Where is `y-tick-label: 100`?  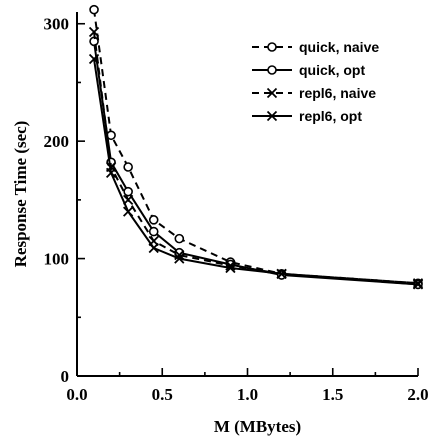 y-tick-label: 100 is located at coordinates (57, 259).